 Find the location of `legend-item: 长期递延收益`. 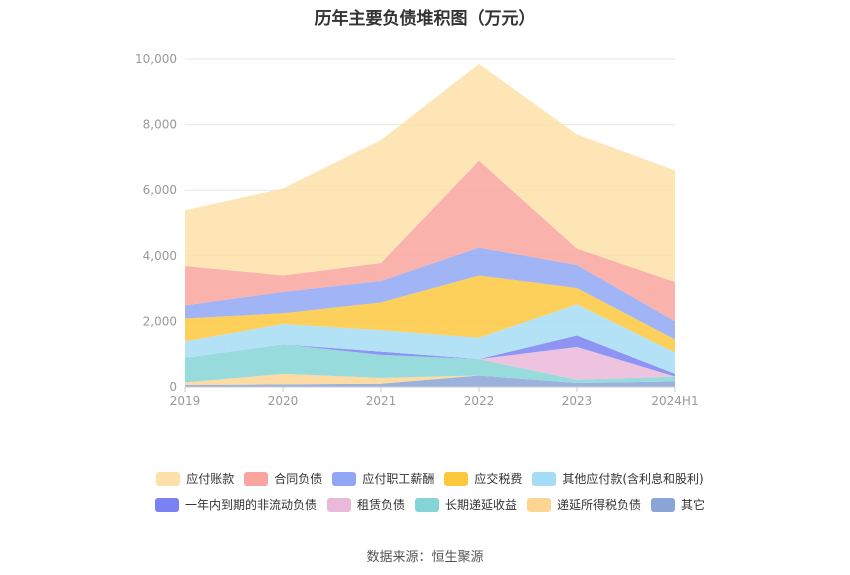

legend-item: 长期递延收益 is located at coordinates (465, 504).